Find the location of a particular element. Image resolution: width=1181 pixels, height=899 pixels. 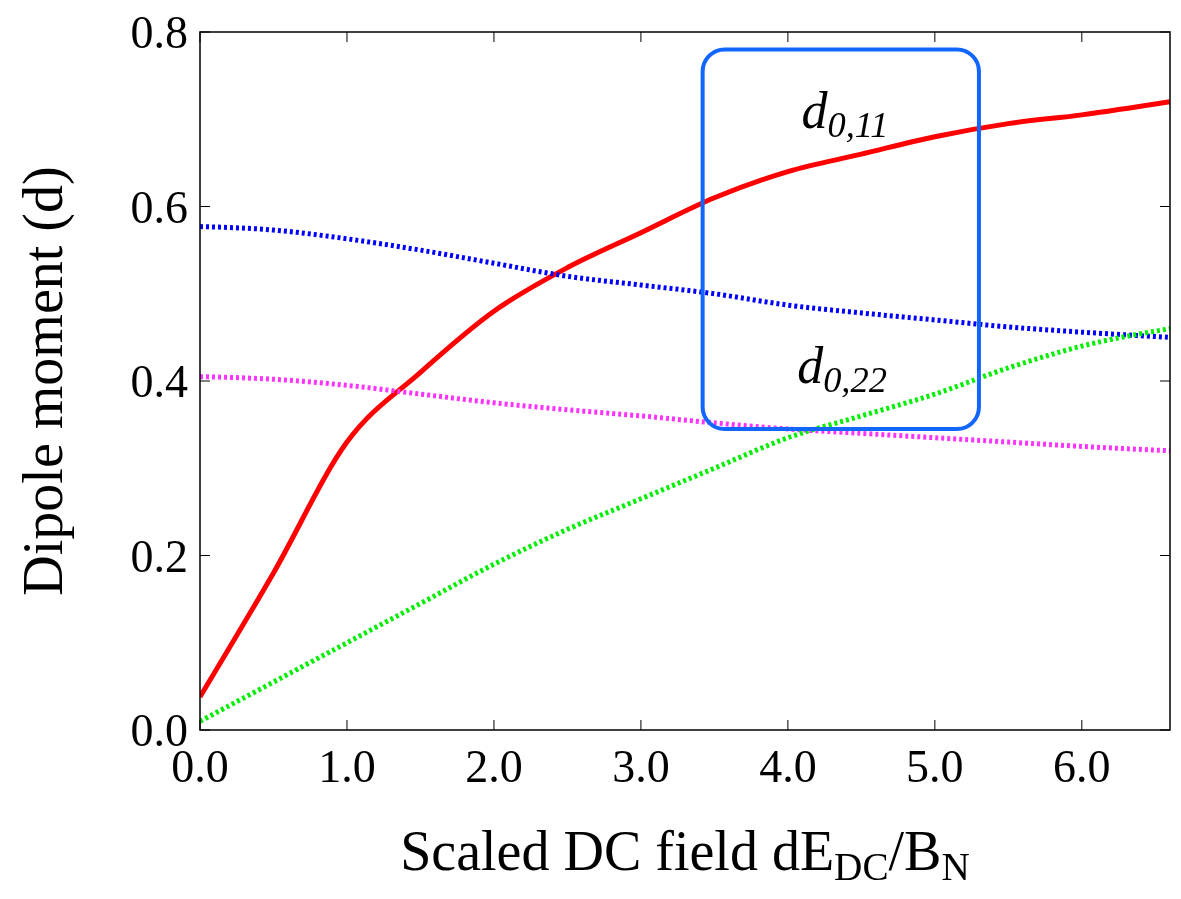

y-axis-title: Dipole moment (d) is located at coordinates (43, 381).